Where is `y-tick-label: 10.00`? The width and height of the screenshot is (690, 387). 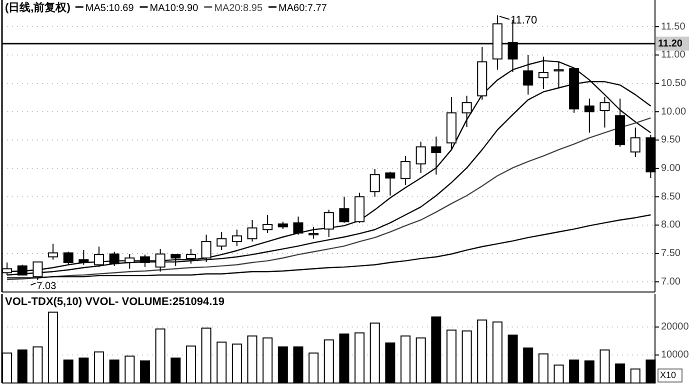
y-tick-label: 10.00 is located at coordinates (673, 112).